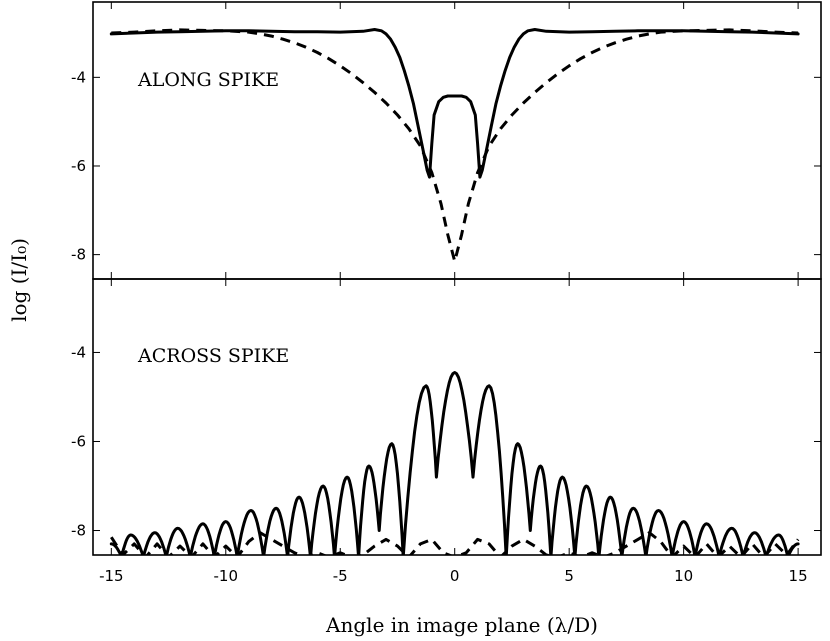 The height and width of the screenshot is (641, 830). I want to click on bottom-ytick-label: -8, so click(78, 531).